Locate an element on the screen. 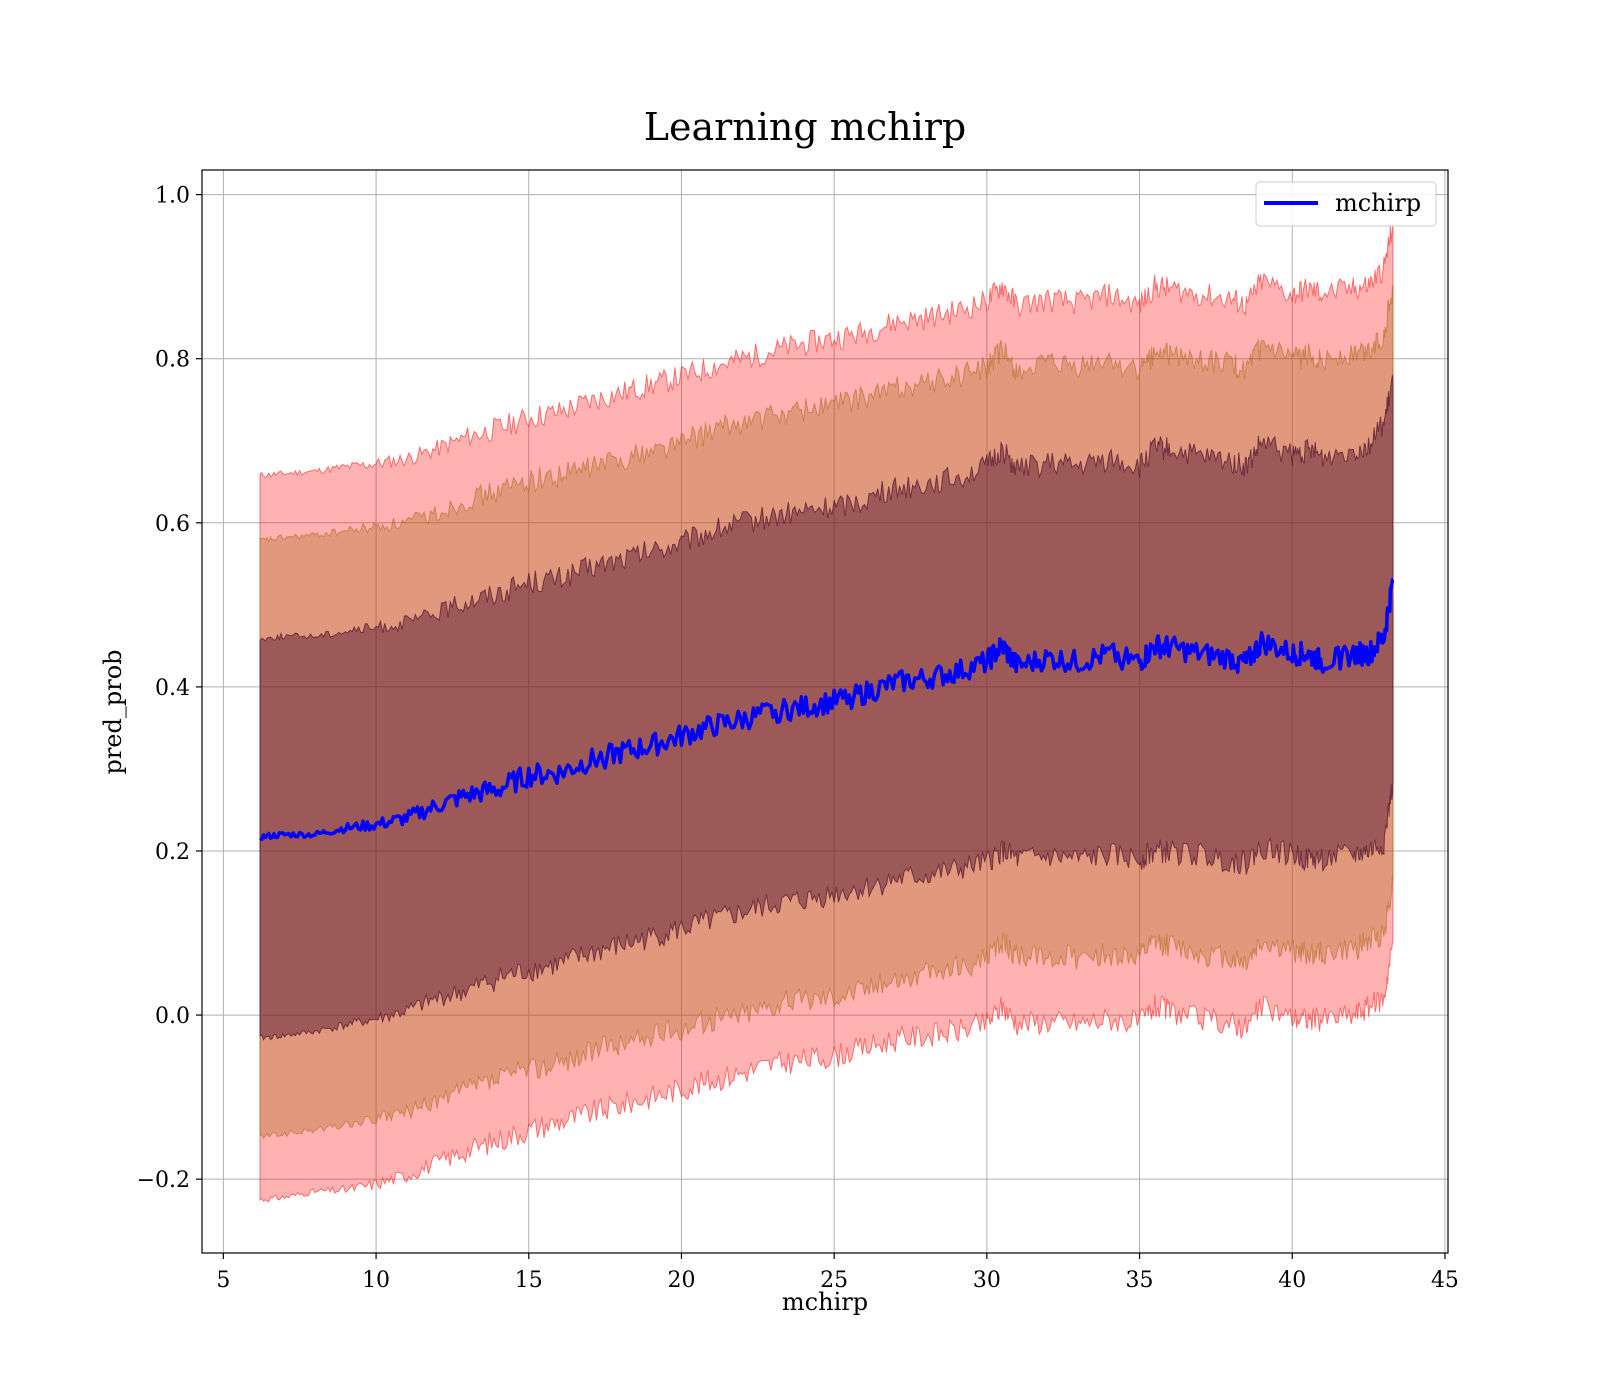 The image size is (1600, 1400). y-tick-label: 0.4 is located at coordinates (172, 688).